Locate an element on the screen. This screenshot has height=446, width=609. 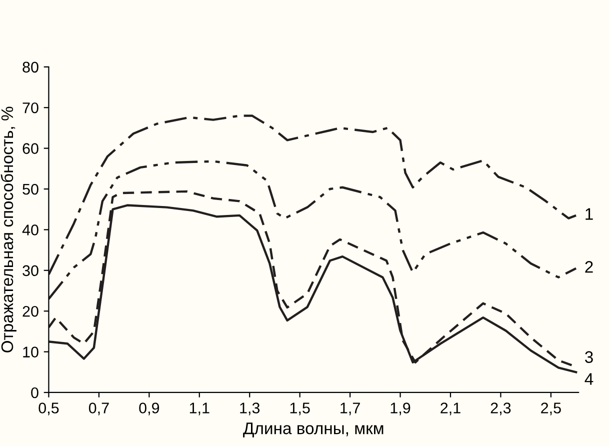
y-tick-label: 80 is located at coordinates (30, 67).